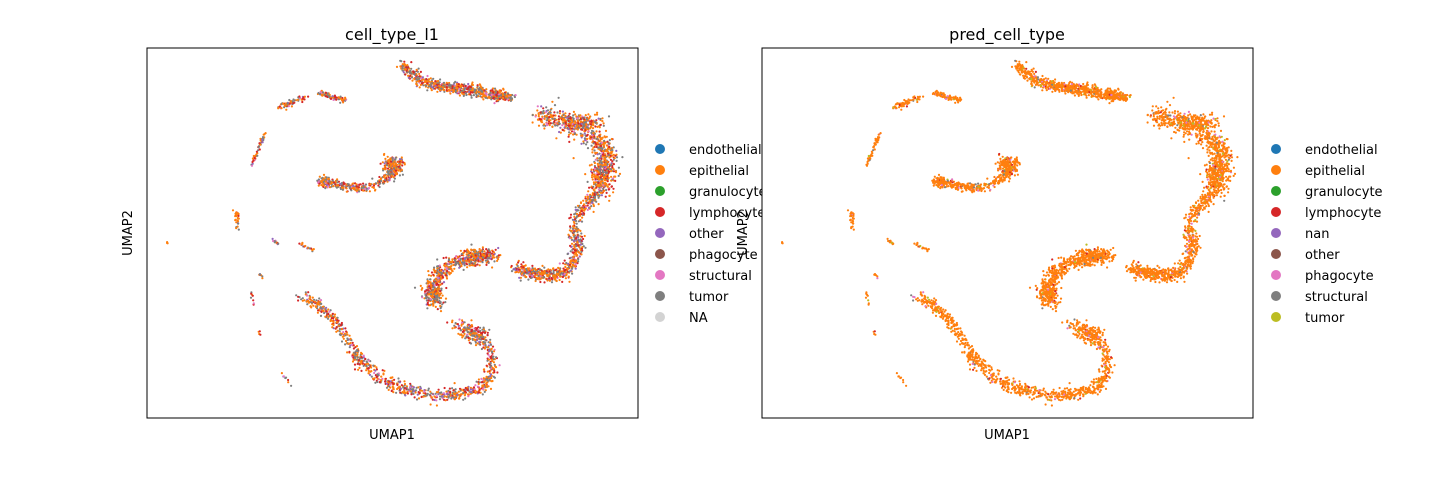 Image resolution: width=1455 pixels, height=484 pixels. What do you see at coordinates (711, 192) in the screenshot?
I see `legend-entry: granulocyte` at bounding box center [711, 192].